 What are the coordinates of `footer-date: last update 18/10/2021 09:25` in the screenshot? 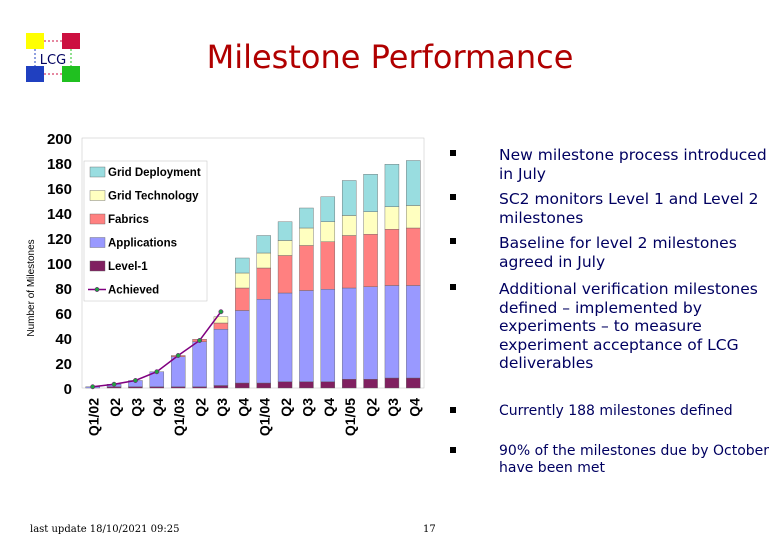 It's located at (105, 529).